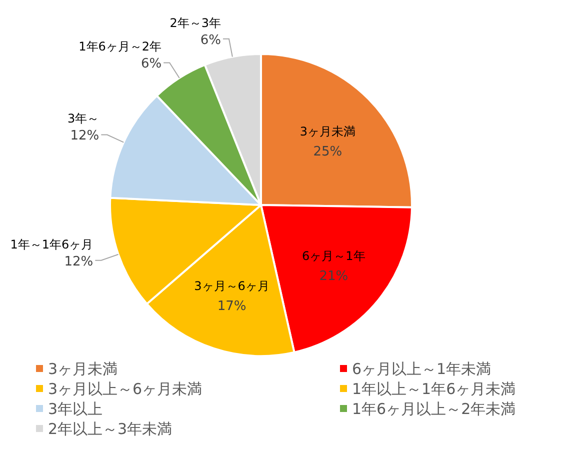 This screenshot has width=562, height=453. Describe the element at coordinates (434, 409) in the screenshot. I see `legend-label: 1年6ヶ月以上～2年未満` at that location.